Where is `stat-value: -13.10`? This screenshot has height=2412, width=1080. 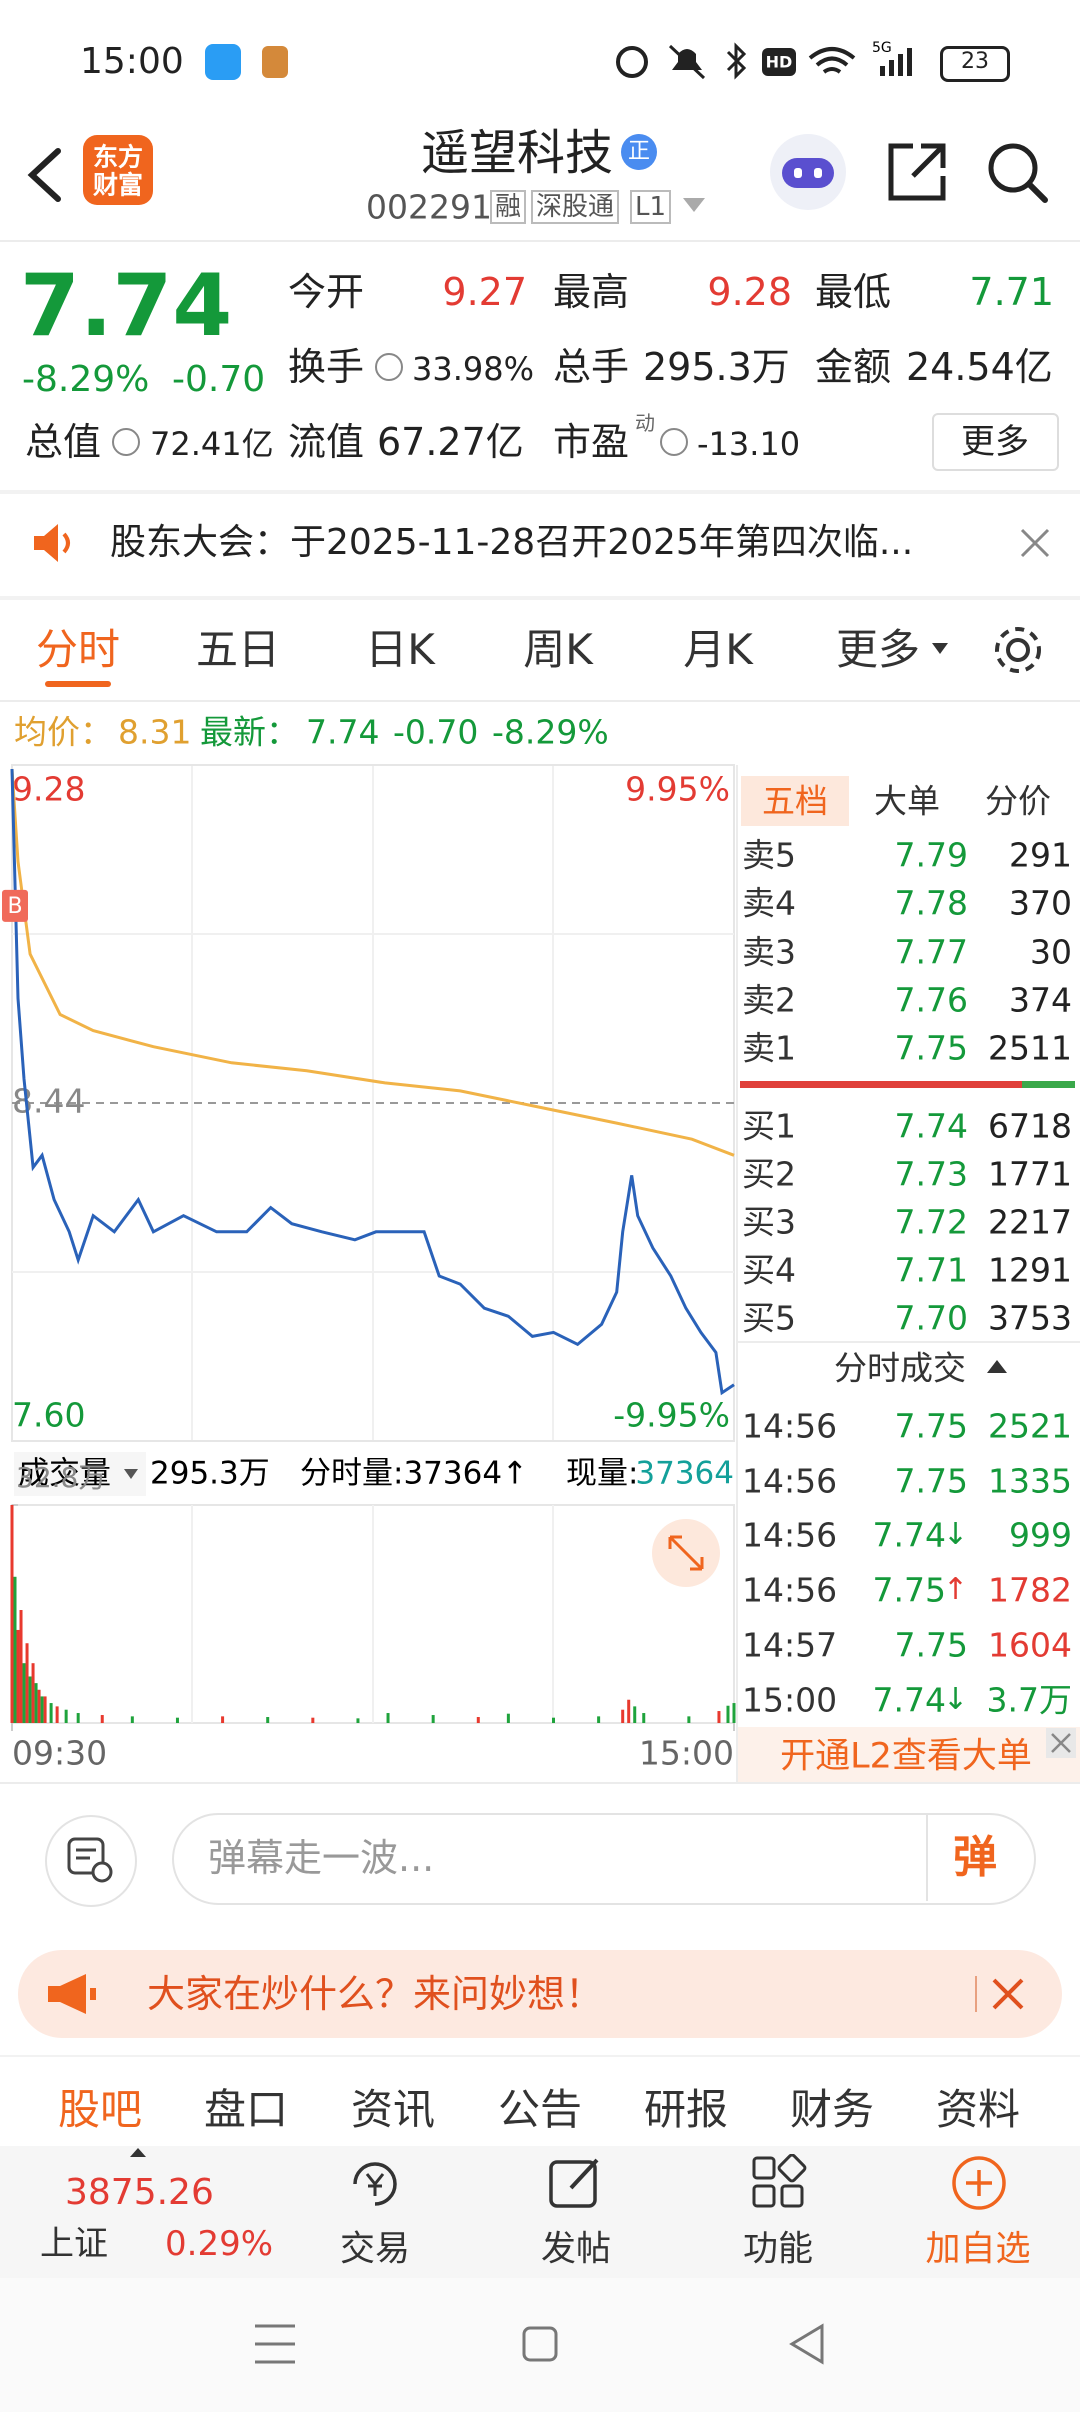 stat-value: -13.10 is located at coordinates (749, 444).